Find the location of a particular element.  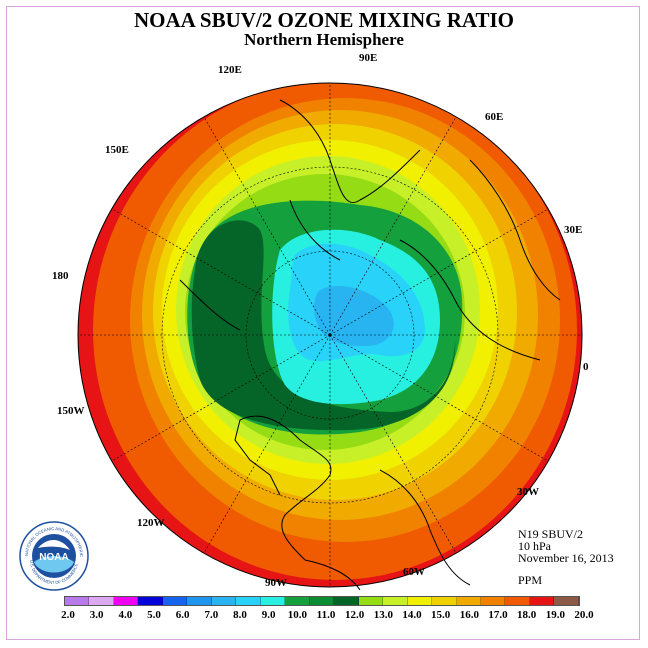

lon-label-30w: 30W is located at coordinates (528, 492).